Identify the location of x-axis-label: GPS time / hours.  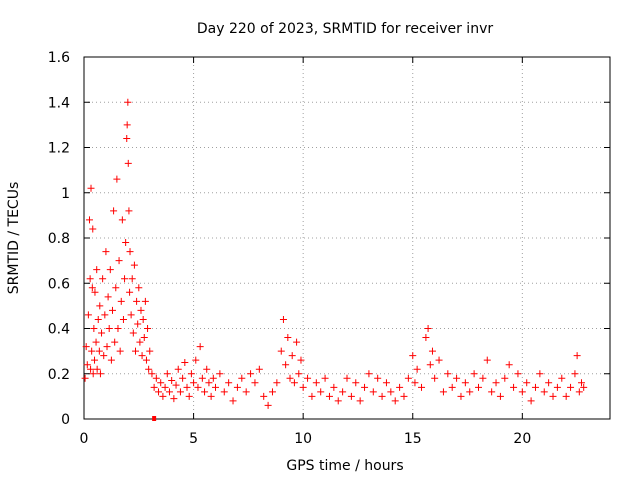
(344, 466).